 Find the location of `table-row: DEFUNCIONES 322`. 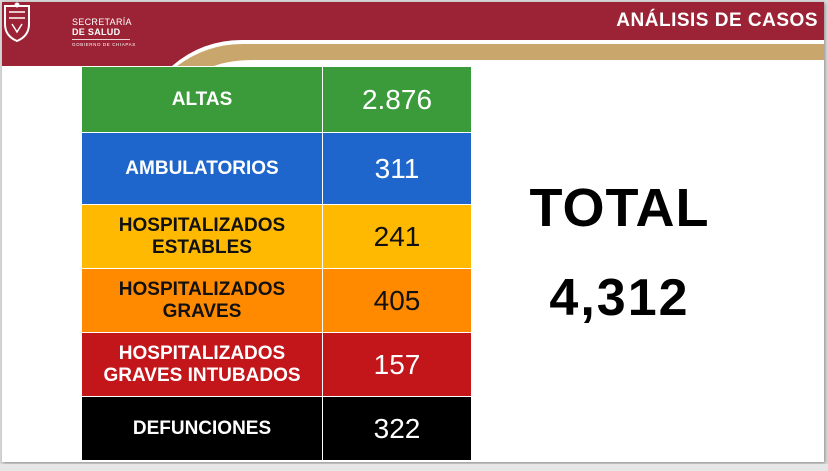

table-row: DEFUNCIONES 322 is located at coordinates (276, 428).